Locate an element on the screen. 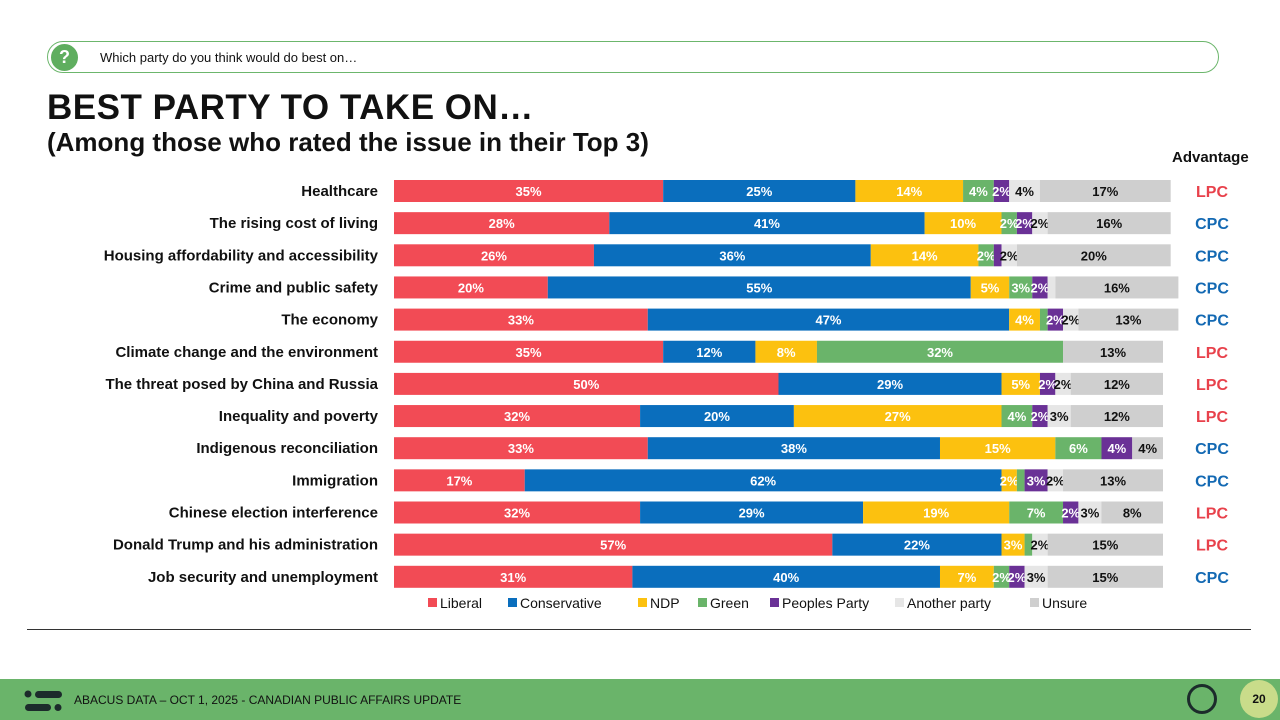 The image size is (1280, 720). category-label: Donald Trump and his administration is located at coordinates (245, 545).